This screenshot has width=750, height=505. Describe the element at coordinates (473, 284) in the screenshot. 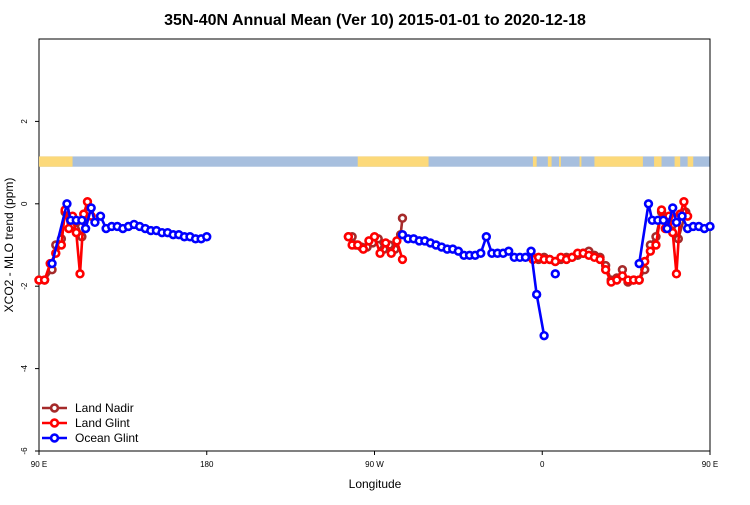

I see `series-line` at that location.